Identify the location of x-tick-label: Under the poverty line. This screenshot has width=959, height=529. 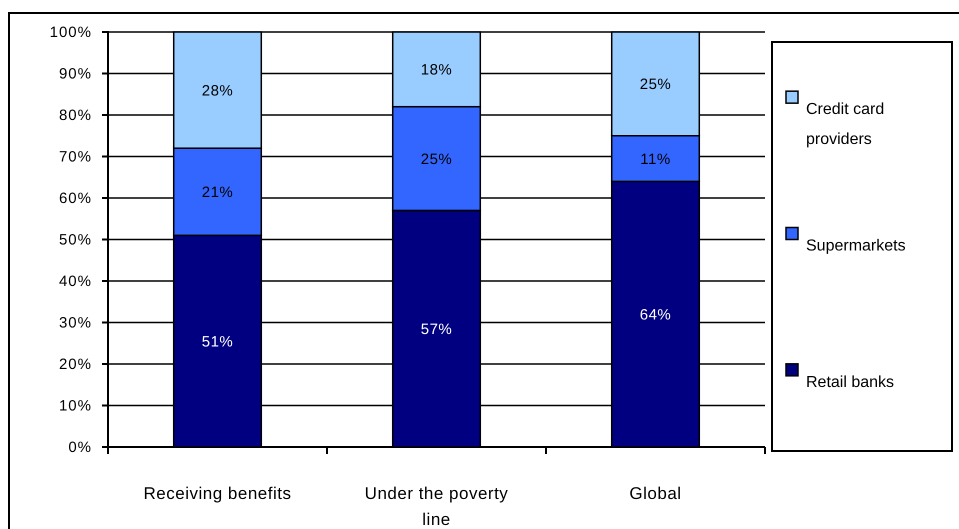
(436, 506).